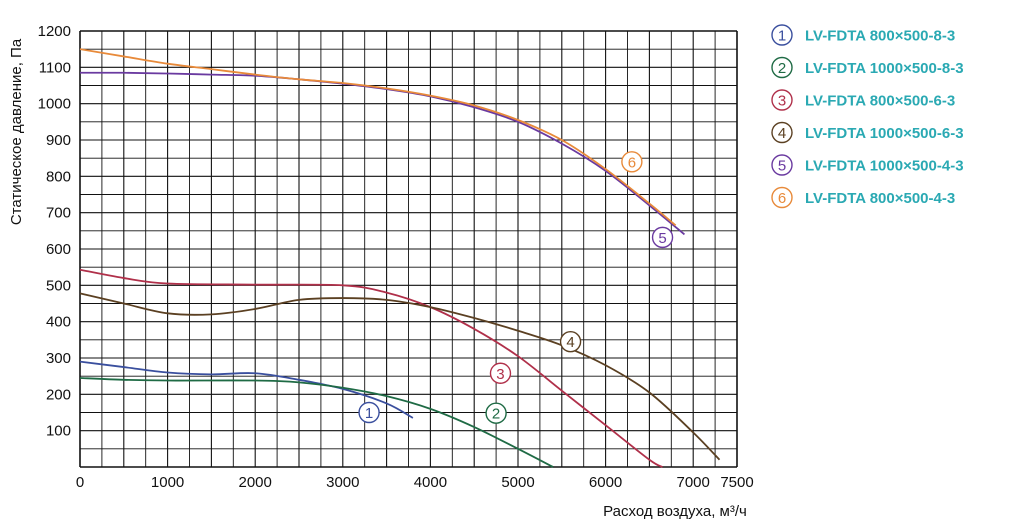 Image resolution: width=1024 pixels, height=532 pixels. I want to click on x-tick-label: 2000, so click(255, 482).